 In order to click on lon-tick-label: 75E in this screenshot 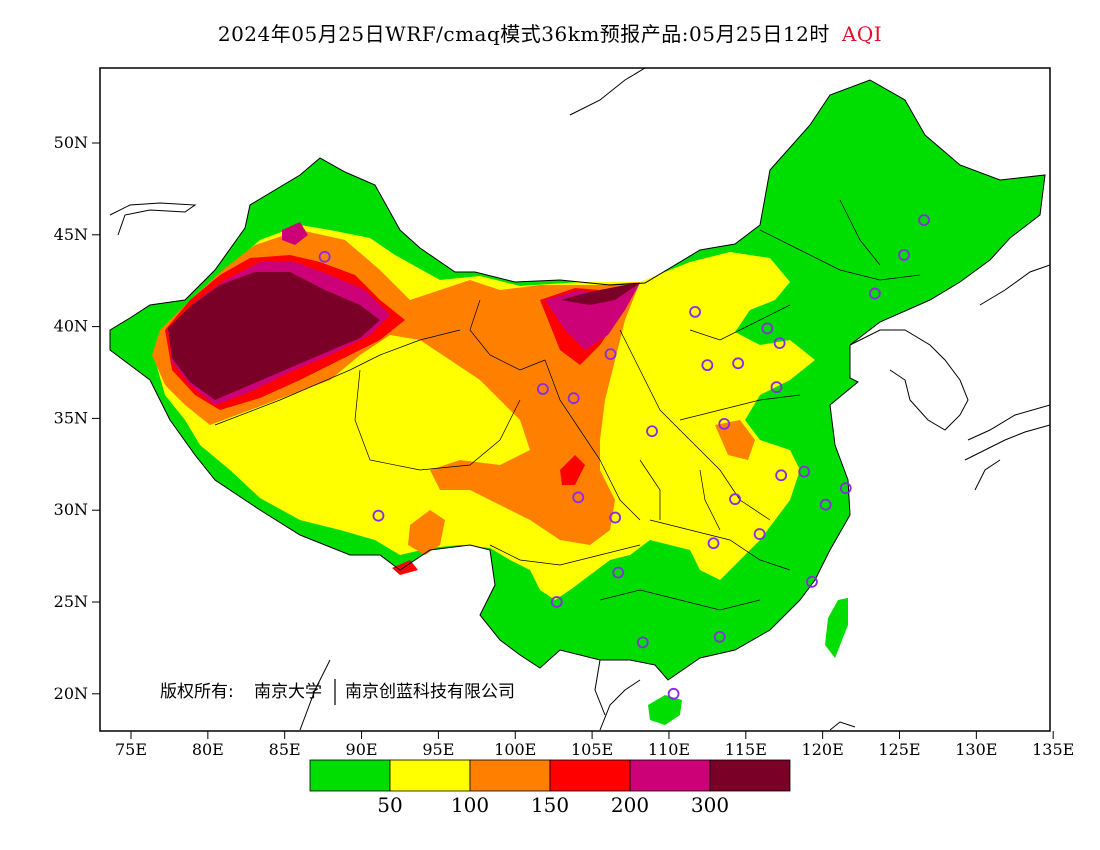, I will do `click(131, 749)`.